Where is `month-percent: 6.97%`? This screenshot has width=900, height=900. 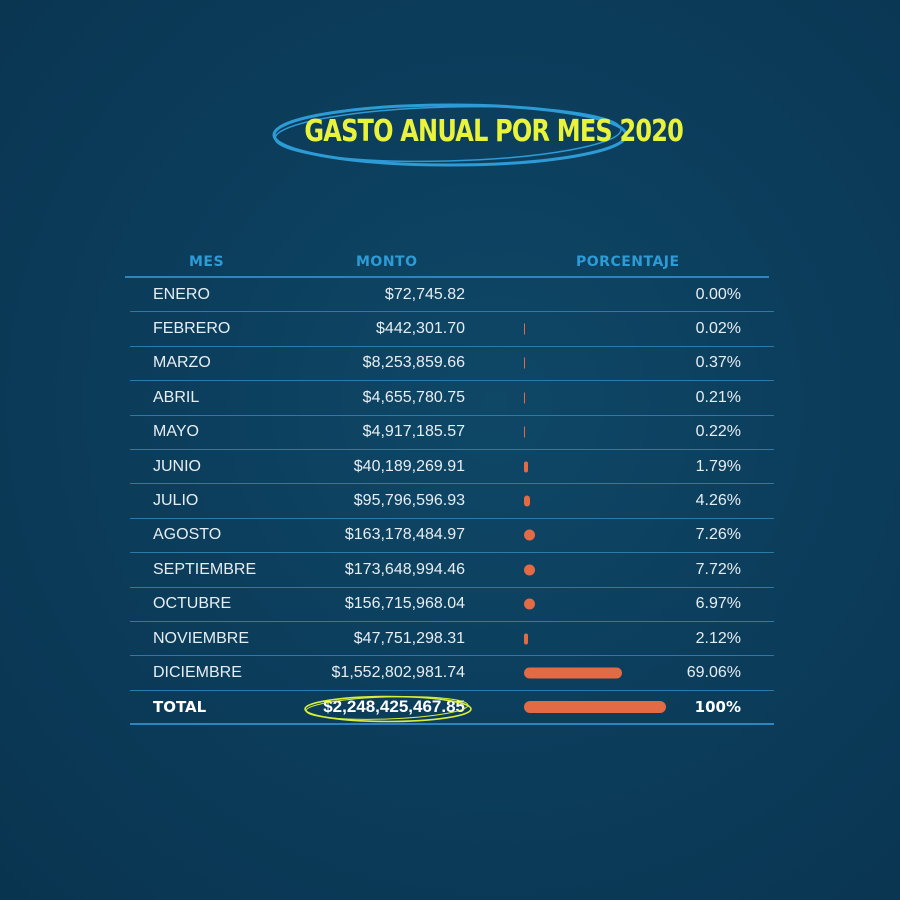 month-percent: 6.97% is located at coordinates (718, 604).